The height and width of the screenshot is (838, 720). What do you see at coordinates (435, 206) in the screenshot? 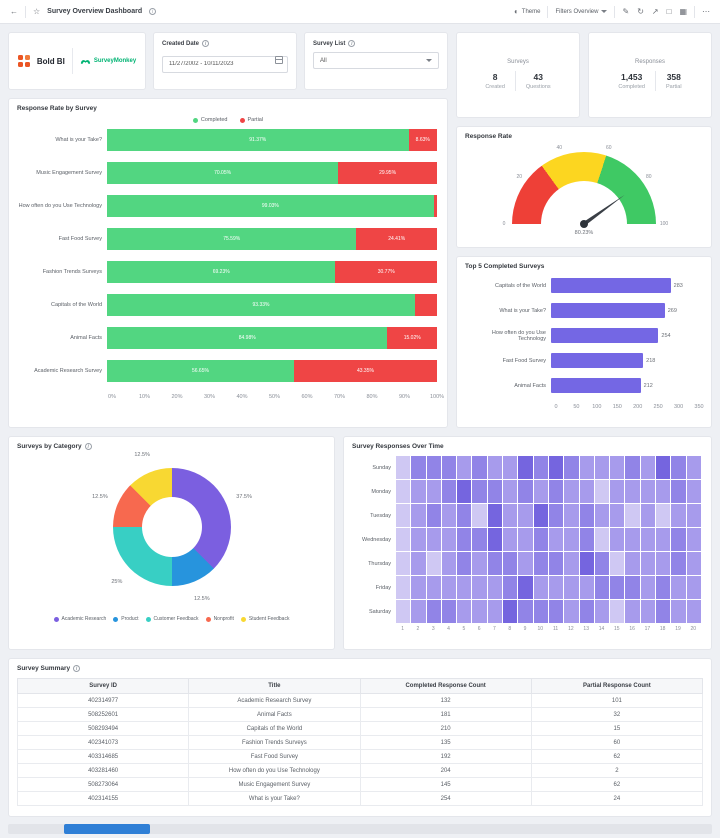
I see `partial-bar-segment` at bounding box center [435, 206].